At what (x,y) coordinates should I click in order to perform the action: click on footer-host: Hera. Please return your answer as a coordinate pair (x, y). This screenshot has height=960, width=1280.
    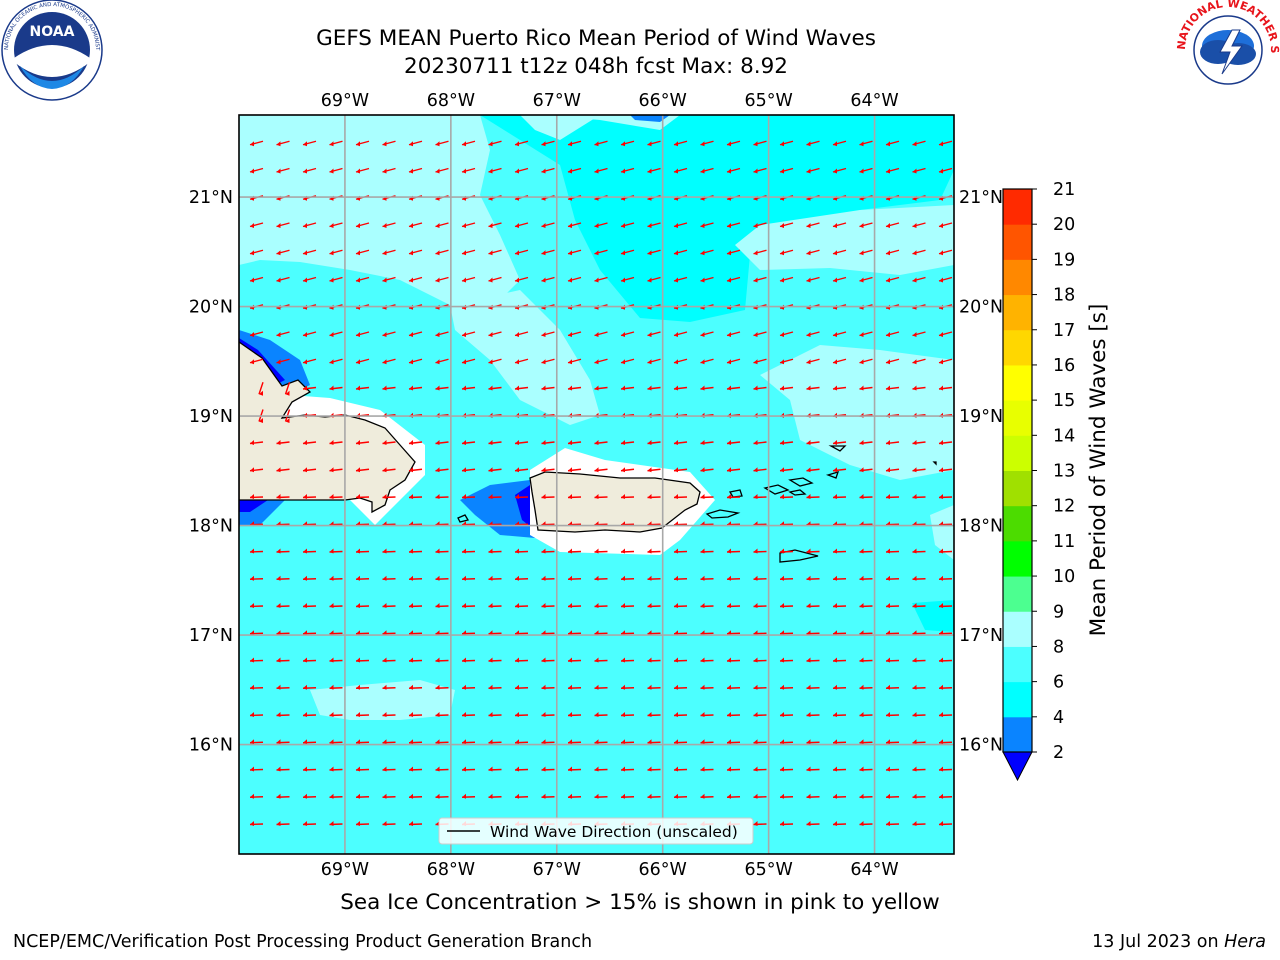
    Looking at the image, I should click on (1245, 942).